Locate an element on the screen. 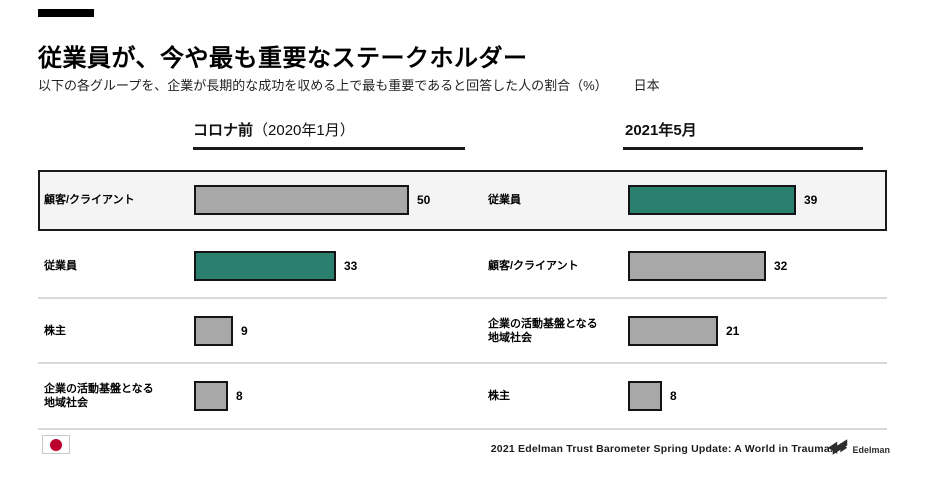  page-title: 従業員が、今や最も重要なステークホルダー is located at coordinates (283, 58).